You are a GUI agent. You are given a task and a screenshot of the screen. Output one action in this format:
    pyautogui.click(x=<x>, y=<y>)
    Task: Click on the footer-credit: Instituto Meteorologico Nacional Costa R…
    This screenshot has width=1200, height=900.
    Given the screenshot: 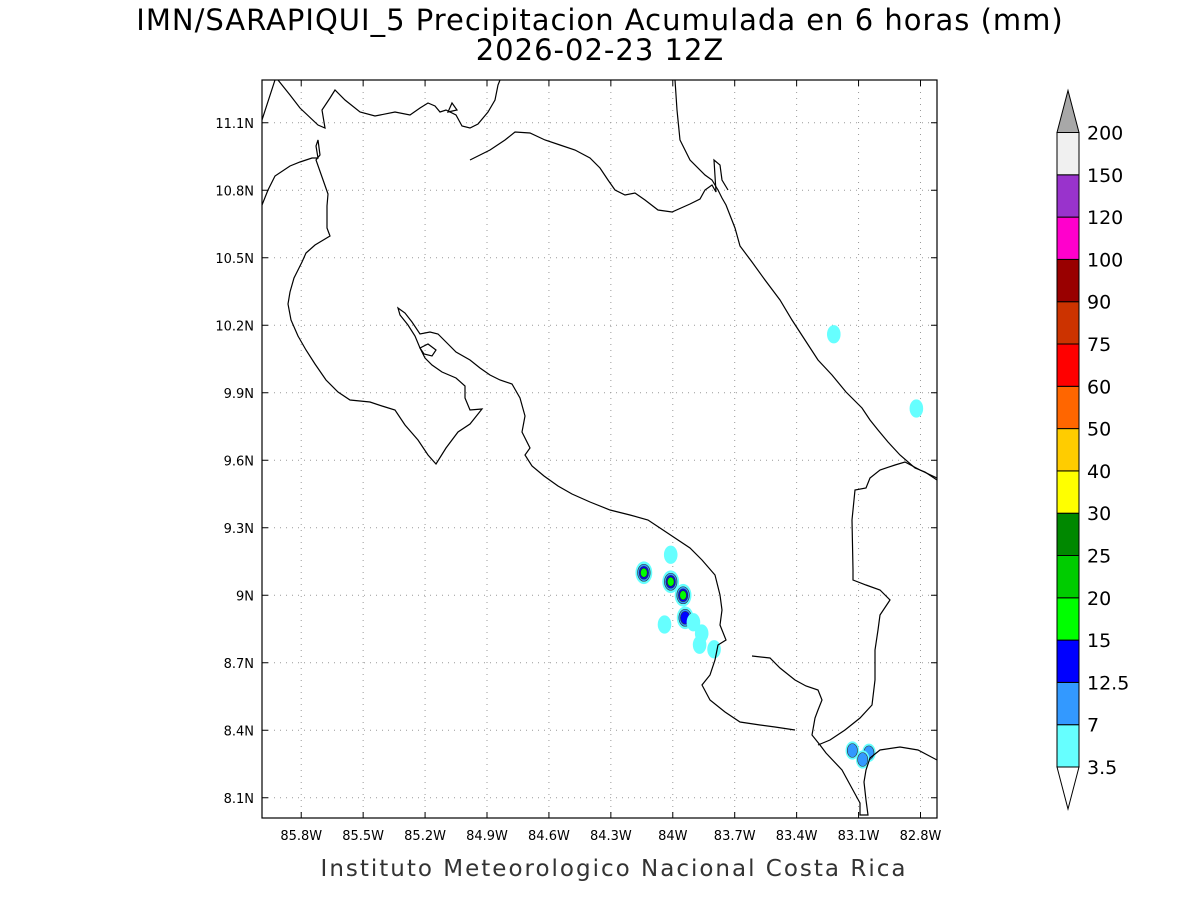 What is the action you would take?
    pyautogui.click(x=614, y=869)
    